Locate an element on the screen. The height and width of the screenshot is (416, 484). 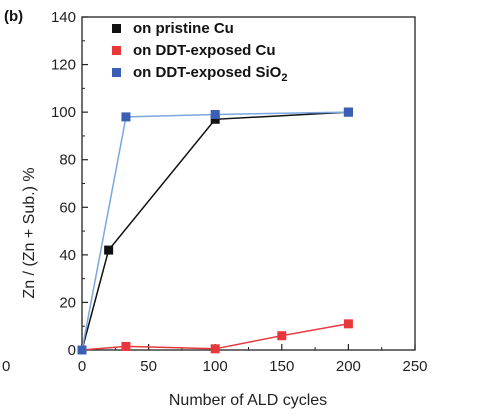
x-tick-label: 150 is located at coordinates (281, 366).